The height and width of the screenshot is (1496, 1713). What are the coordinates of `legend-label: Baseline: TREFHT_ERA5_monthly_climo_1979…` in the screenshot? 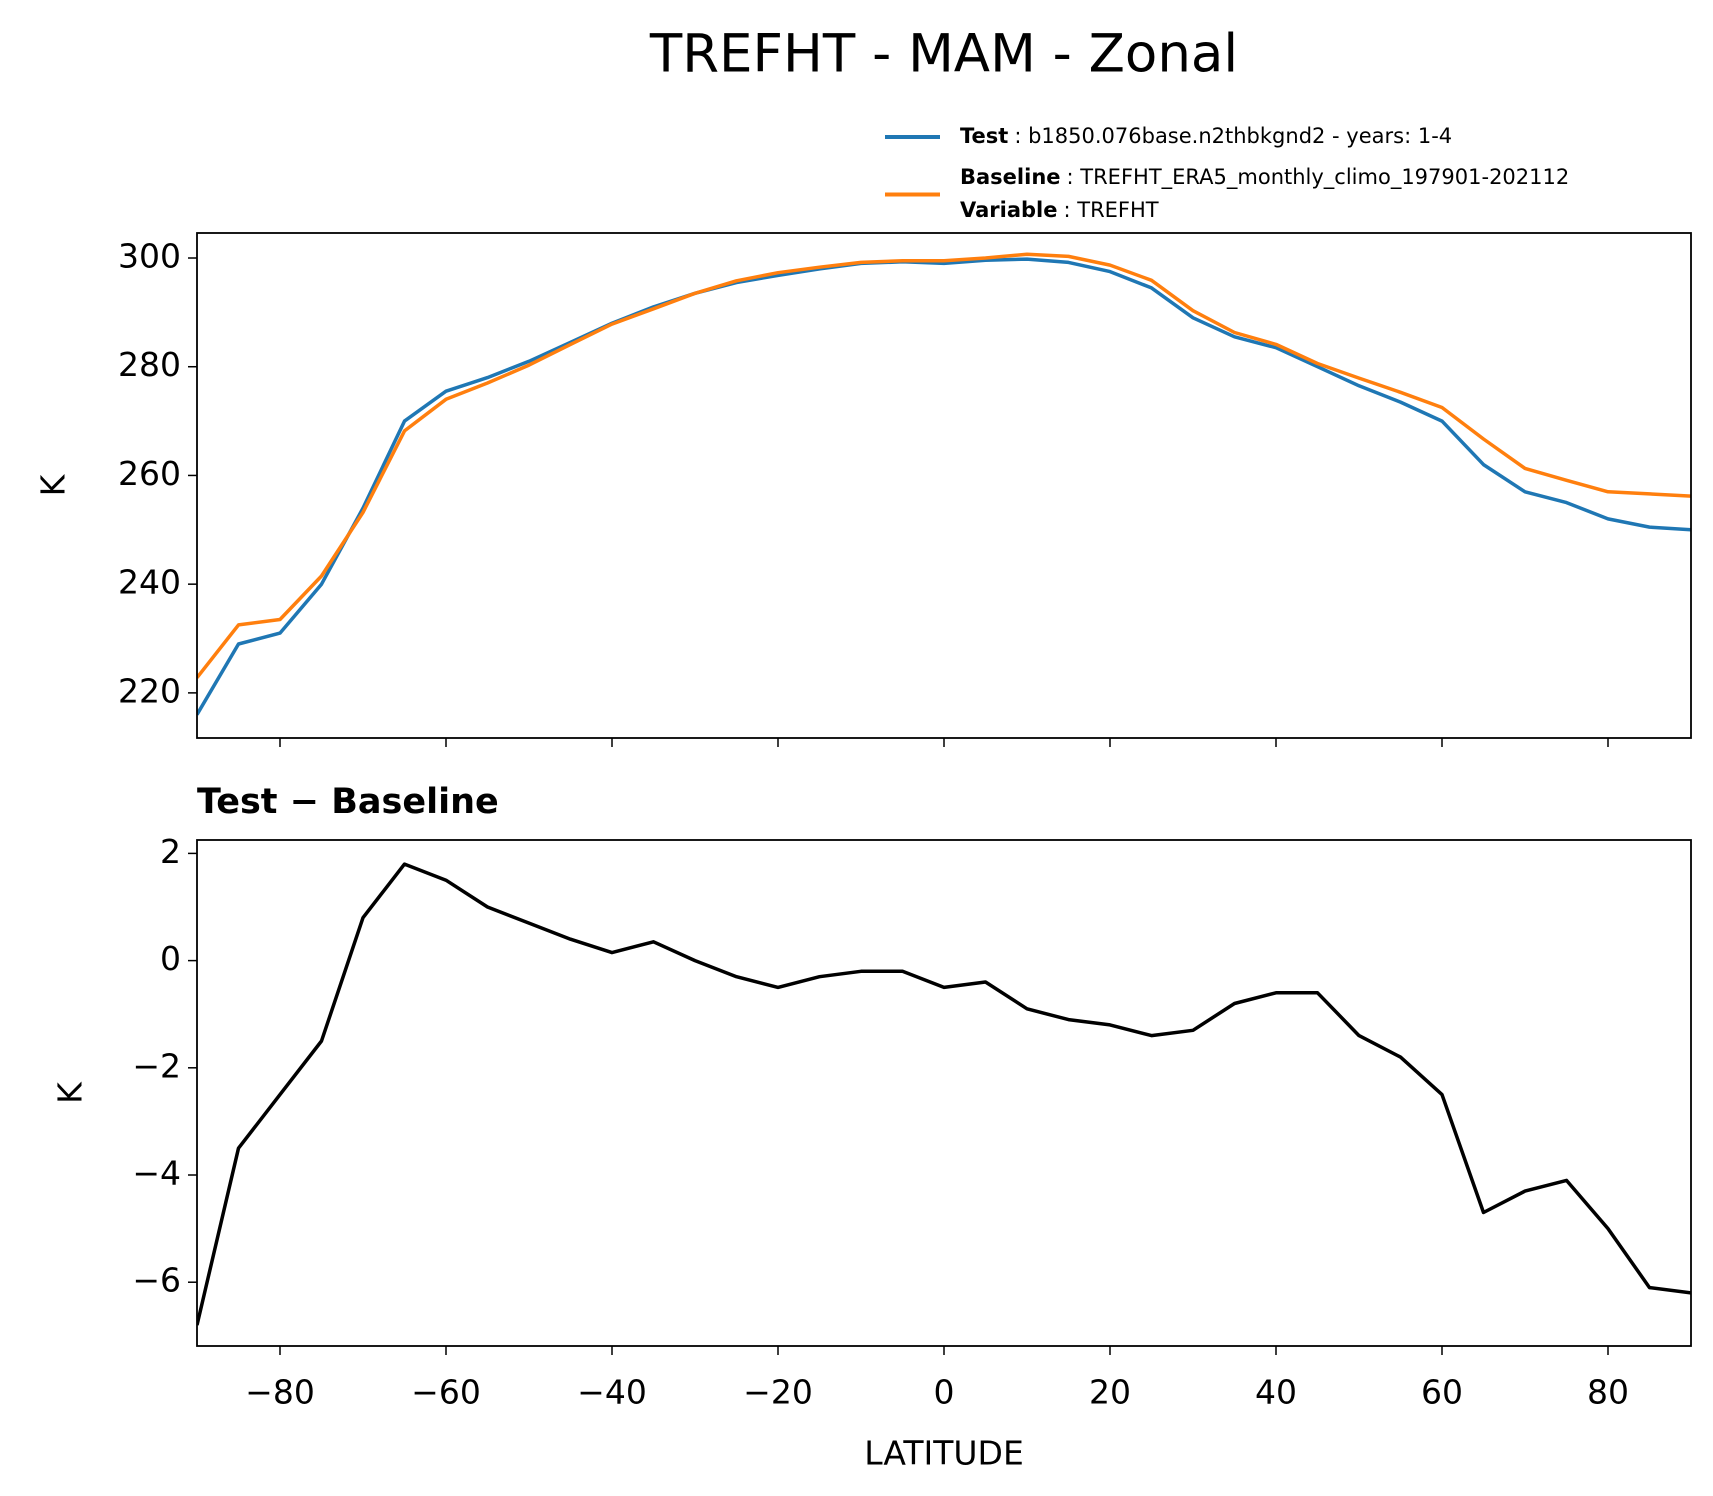 It's located at (1264, 177).